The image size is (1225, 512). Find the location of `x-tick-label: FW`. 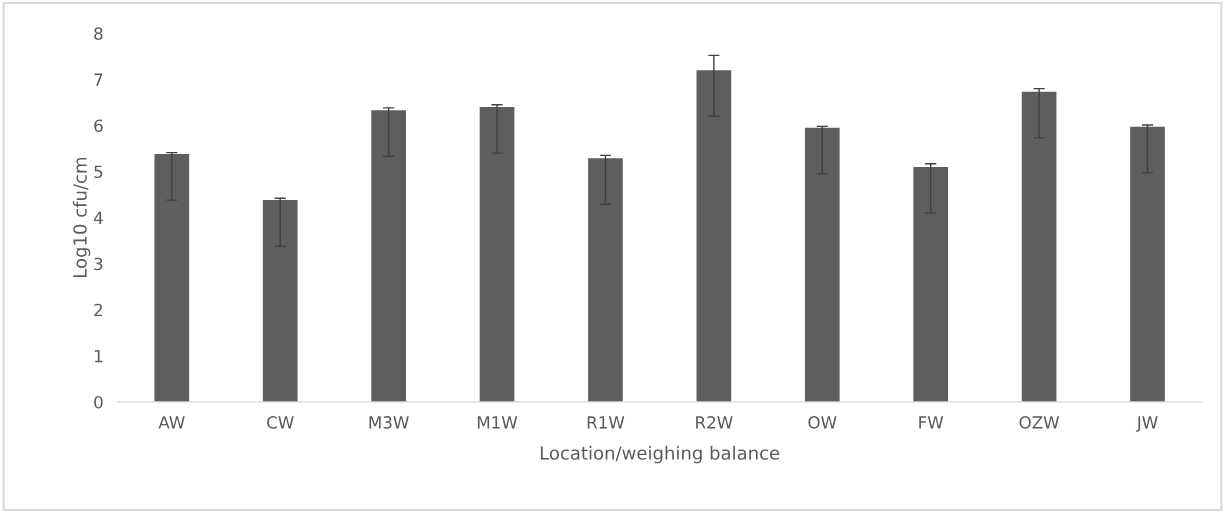

x-tick-label: FW is located at coordinates (931, 422).